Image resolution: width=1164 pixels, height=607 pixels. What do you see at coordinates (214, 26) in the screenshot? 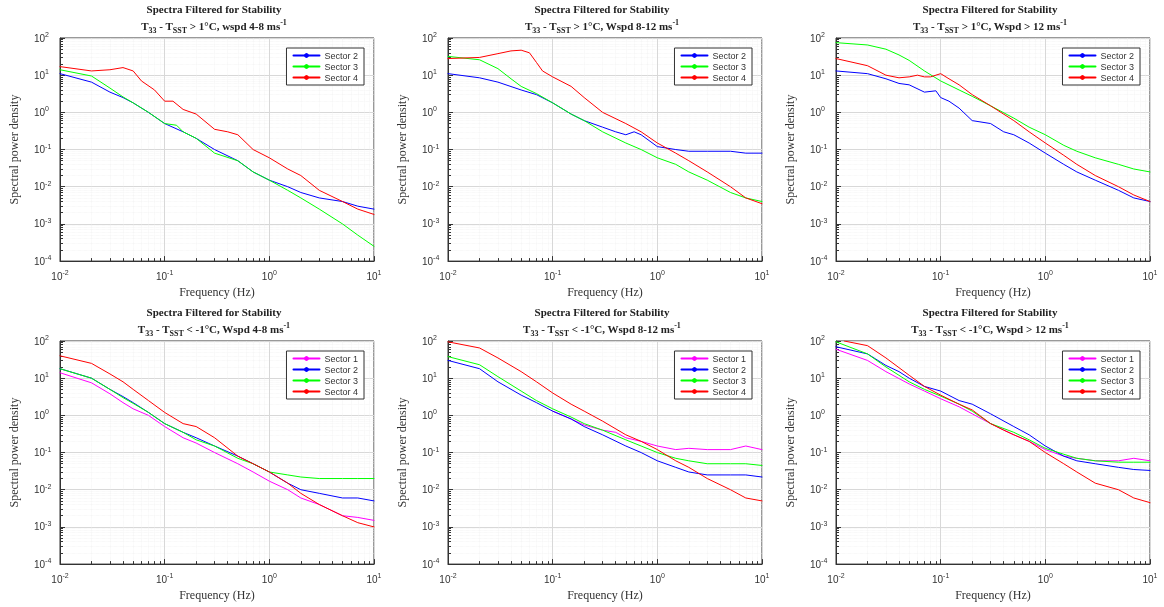
I see `chart-subtitle: T$_{33}$ - T$_{SST}$ > 1°C, wspd 4-8 ms$^{-1}$` at bounding box center [214, 26].